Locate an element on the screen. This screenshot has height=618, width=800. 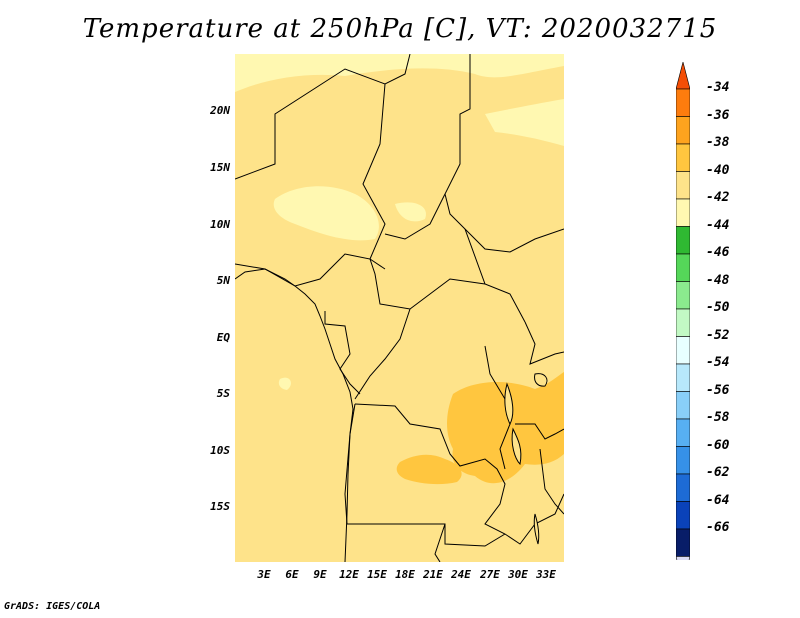
lon-label-24e: 24E is located at coordinates (461, 574).